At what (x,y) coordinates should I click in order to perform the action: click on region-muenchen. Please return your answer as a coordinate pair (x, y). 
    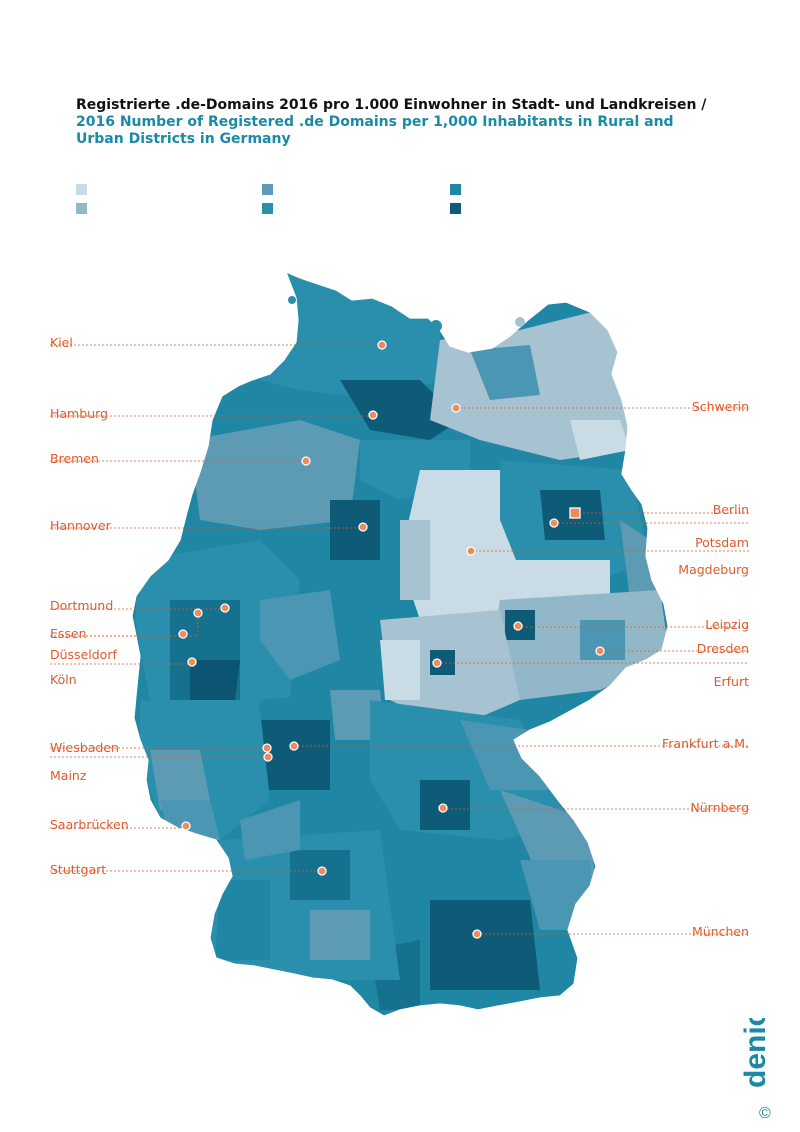
    Looking at the image, I should click on (485, 945).